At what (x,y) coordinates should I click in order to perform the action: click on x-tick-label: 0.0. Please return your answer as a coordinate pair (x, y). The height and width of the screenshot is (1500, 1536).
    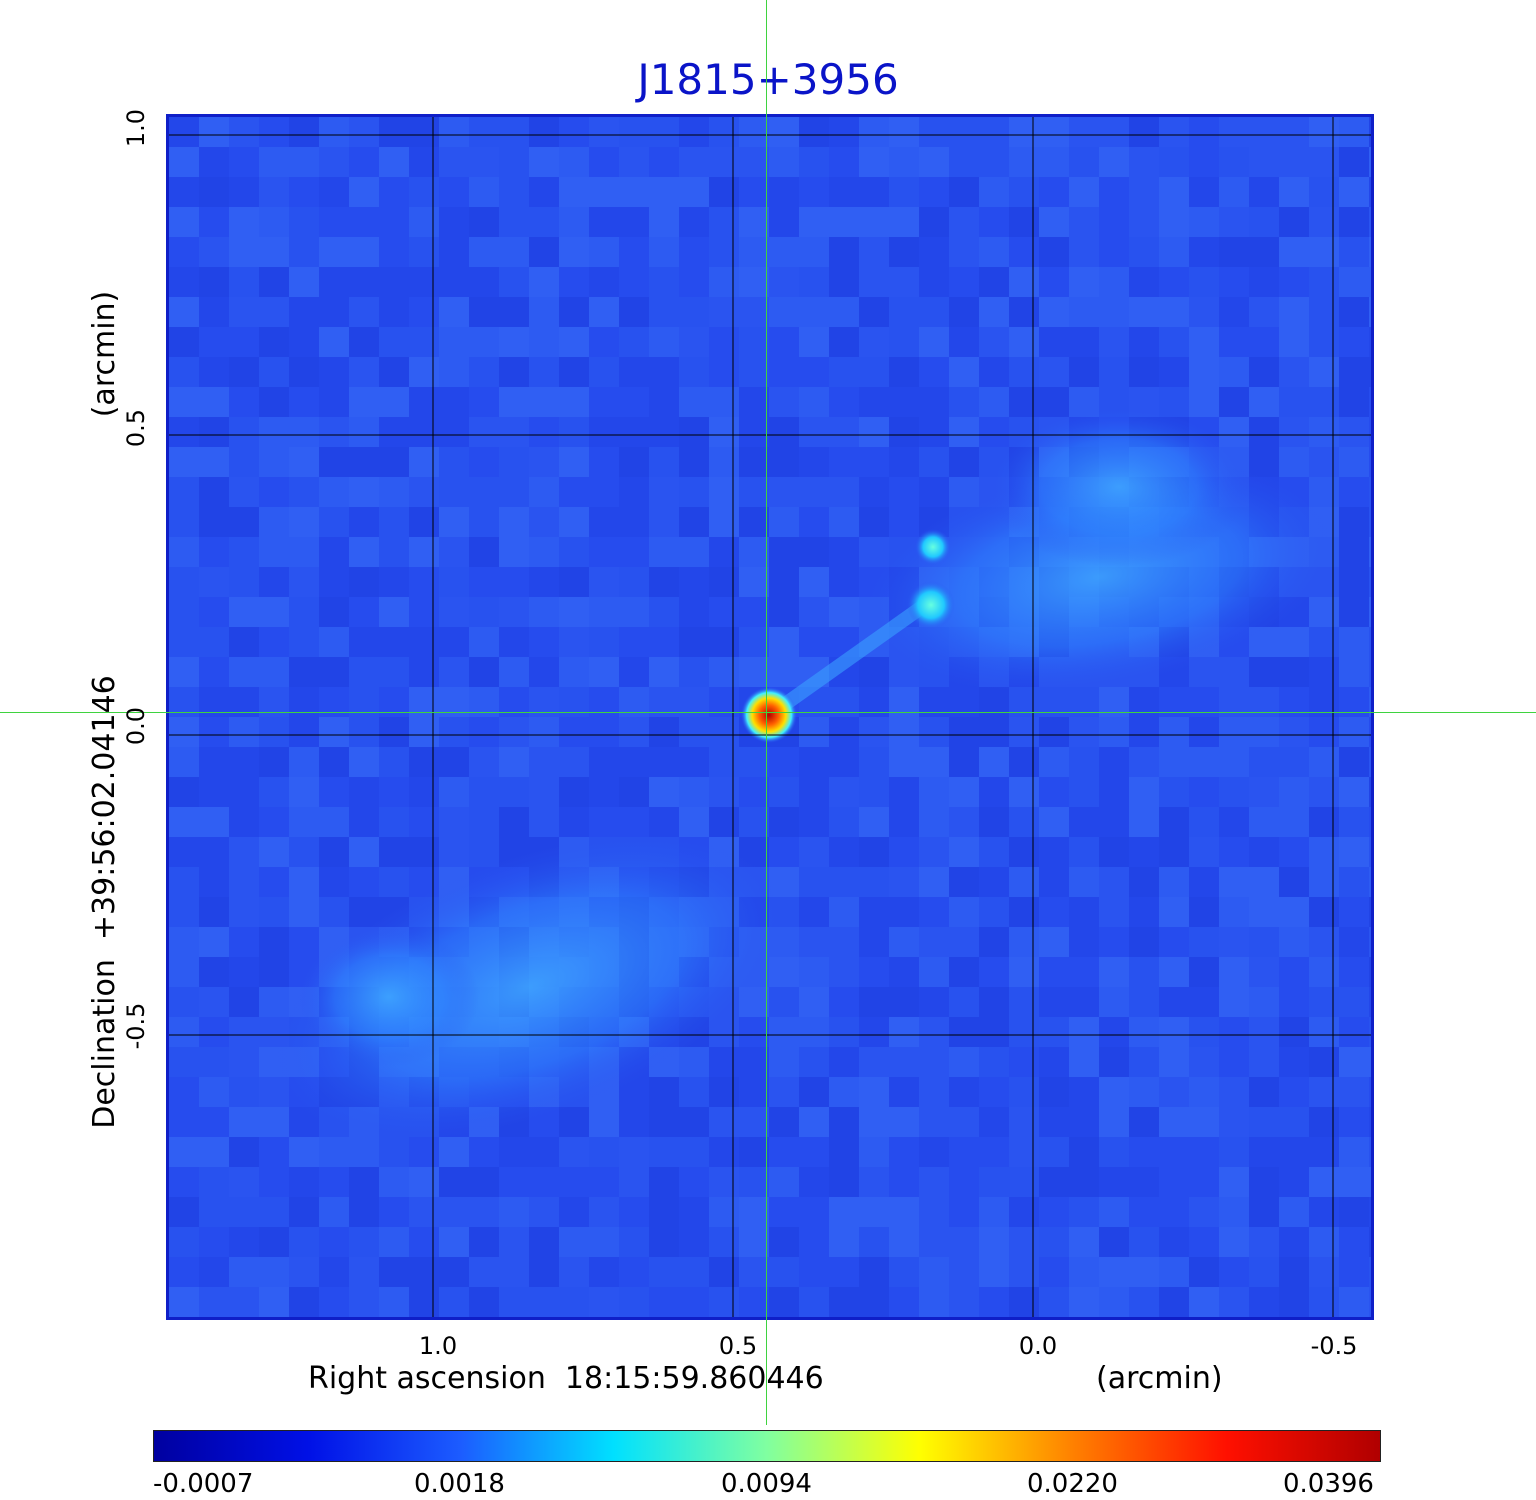
    Looking at the image, I should click on (1038, 1346).